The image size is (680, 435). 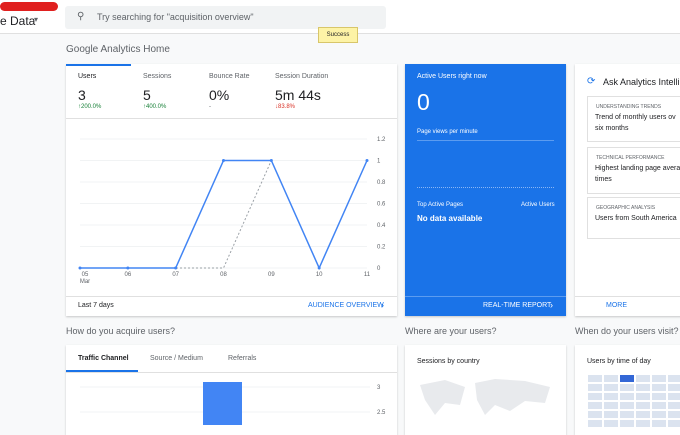 I want to click on x-tick-label: 05, so click(x=85, y=275).